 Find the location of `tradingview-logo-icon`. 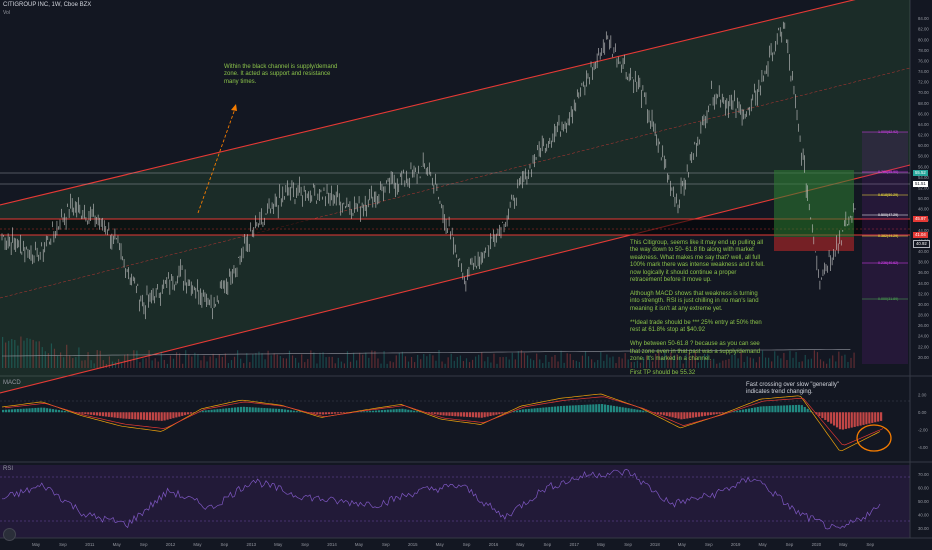

tradingview-logo-icon is located at coordinates (9, 534).